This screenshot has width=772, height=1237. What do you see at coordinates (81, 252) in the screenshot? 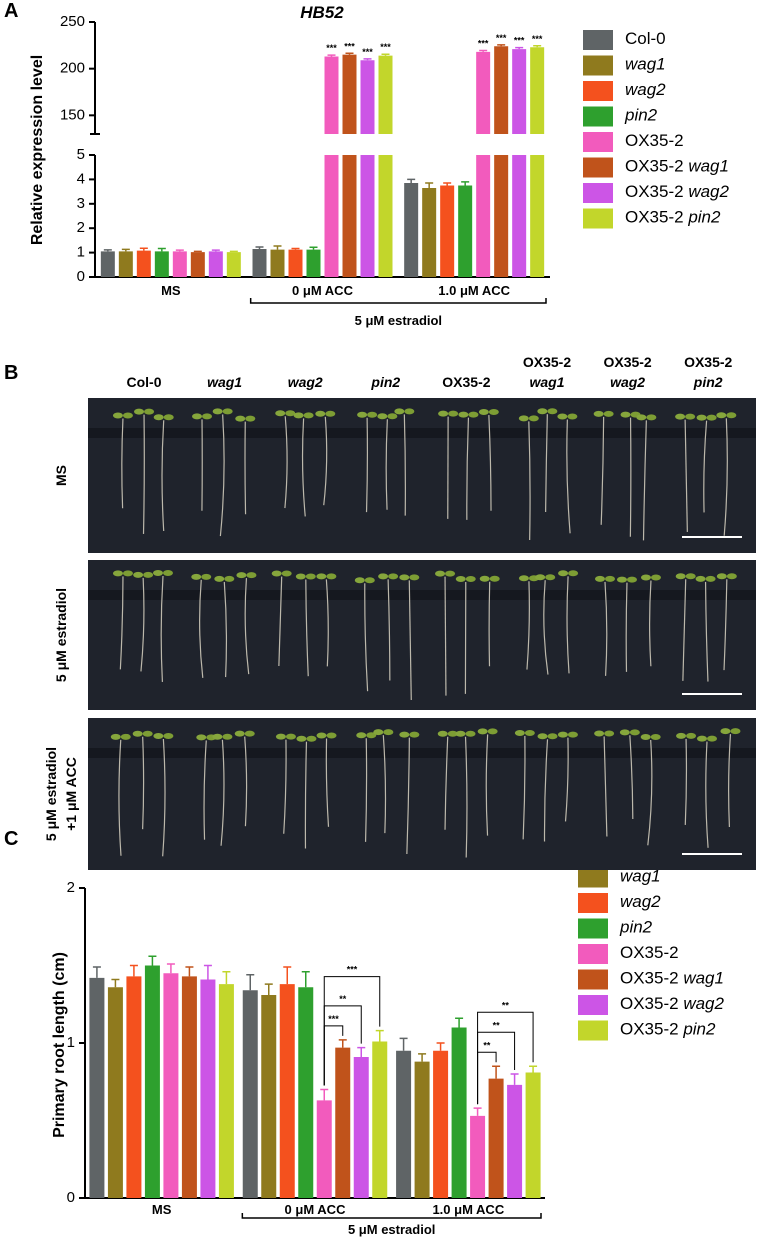
I see `y-tick-label: 1` at bounding box center [81, 252].